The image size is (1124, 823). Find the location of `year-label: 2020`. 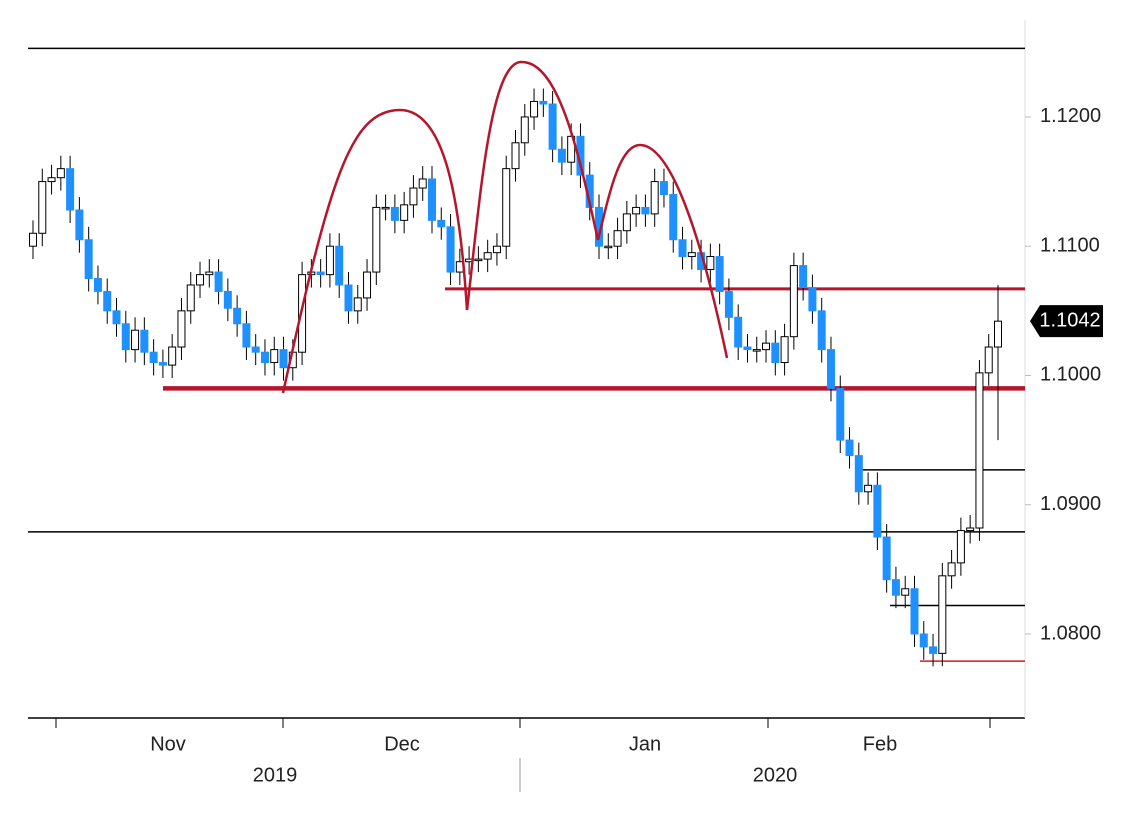

year-label: 2020 is located at coordinates (775, 775).